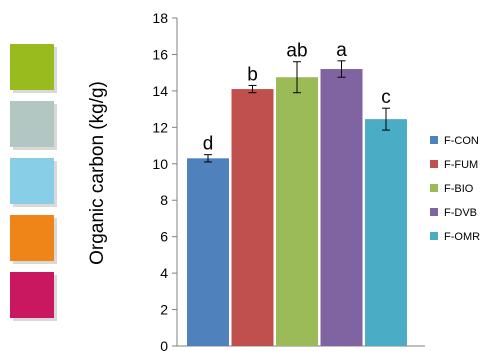 The image size is (489, 351). Describe the element at coordinates (164, 273) in the screenshot. I see `y-tick-label: 4` at that location.